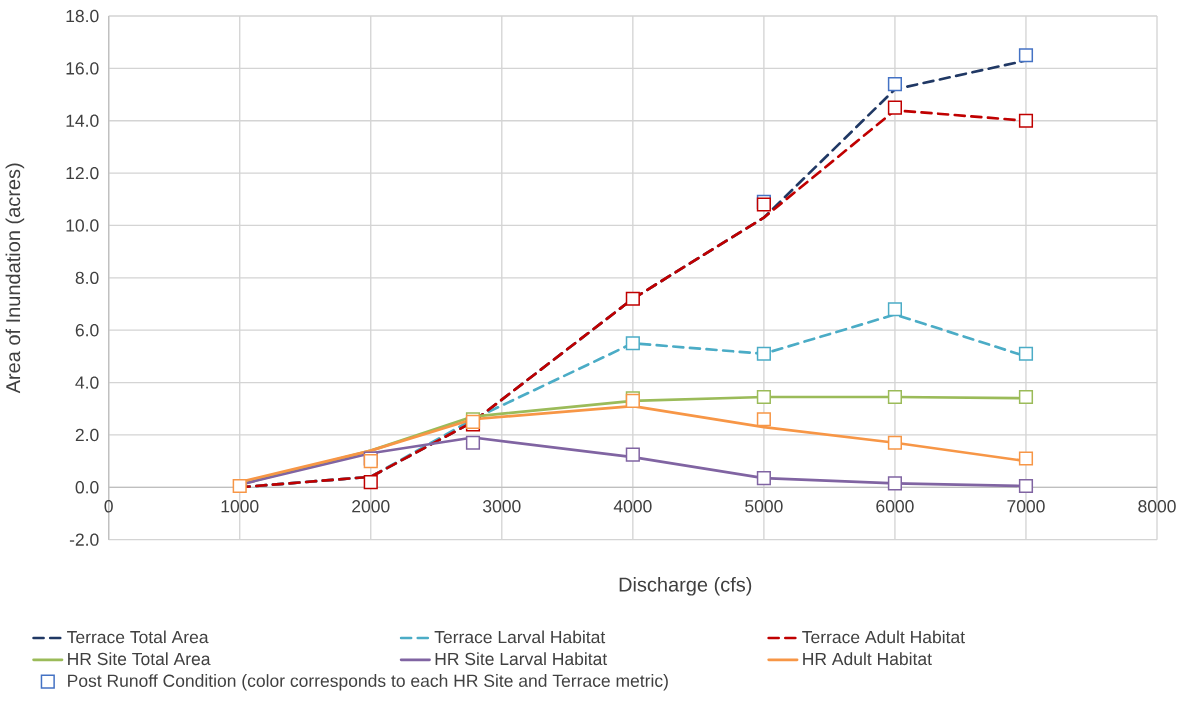 This screenshot has width=1187, height=711. What do you see at coordinates (15, 278) in the screenshot?
I see `y-axis-title: Area of Inundation (acres)` at bounding box center [15, 278].